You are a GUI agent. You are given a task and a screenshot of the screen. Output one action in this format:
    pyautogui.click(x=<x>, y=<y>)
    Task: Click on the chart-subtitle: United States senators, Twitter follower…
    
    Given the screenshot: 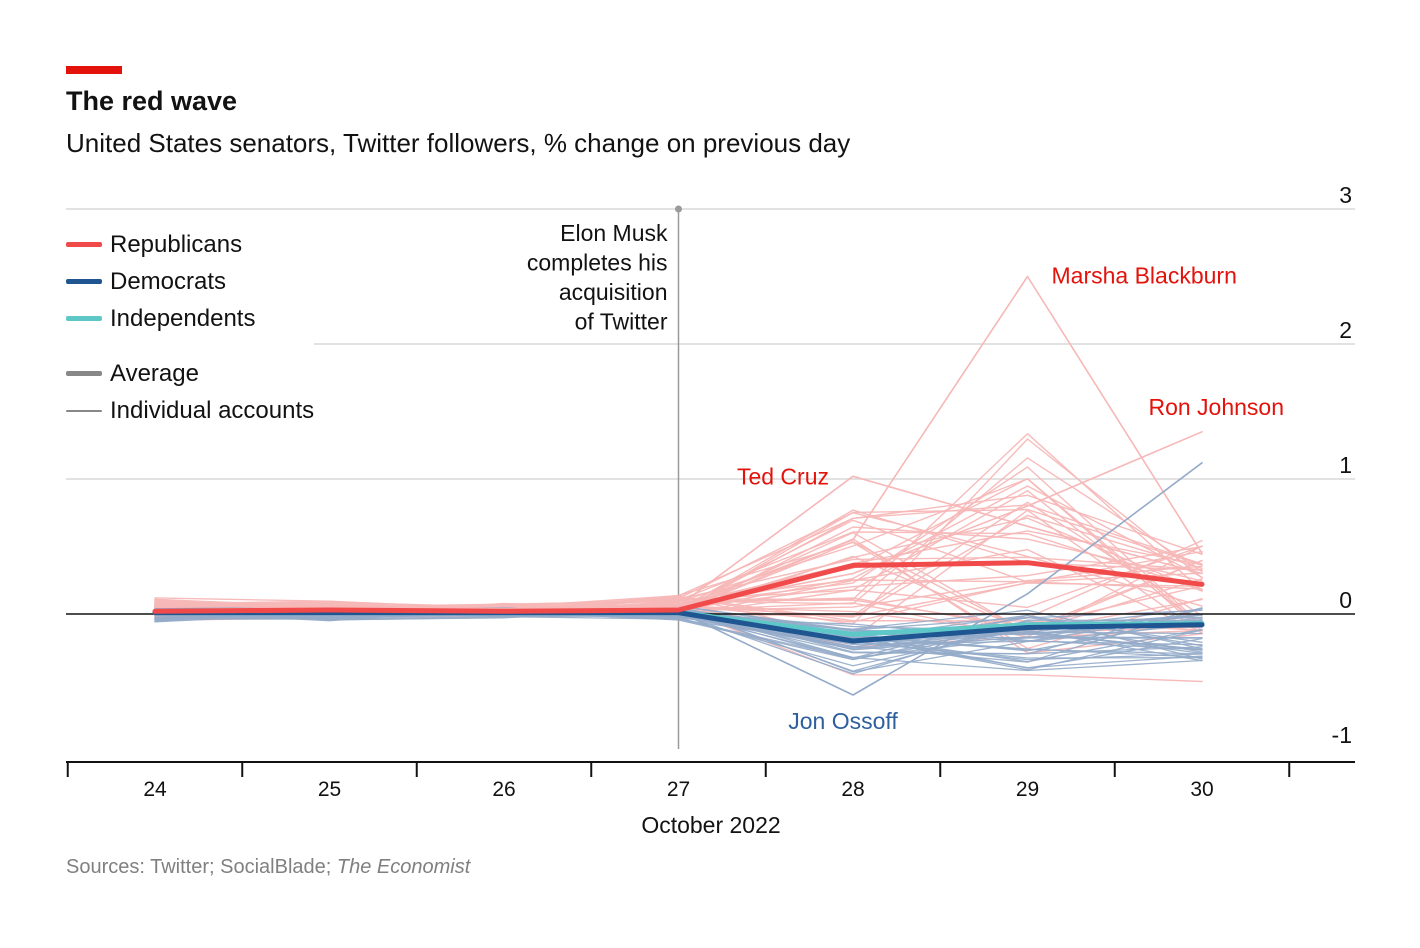 What is the action you would take?
    pyautogui.click(x=458, y=143)
    